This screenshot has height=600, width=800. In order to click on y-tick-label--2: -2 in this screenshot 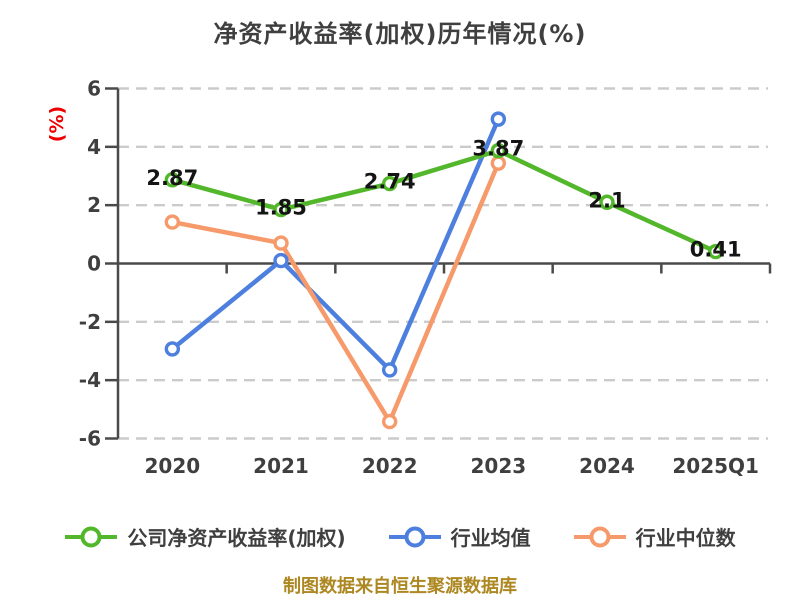, I will do `click(90, 322)`.